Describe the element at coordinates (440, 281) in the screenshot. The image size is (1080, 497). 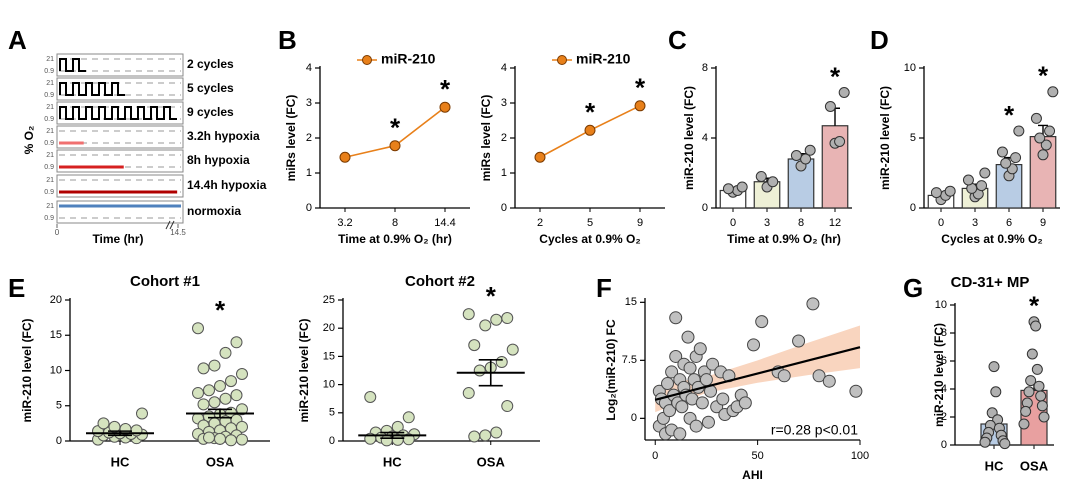
I see `chart-title: Cohort #2` at that location.